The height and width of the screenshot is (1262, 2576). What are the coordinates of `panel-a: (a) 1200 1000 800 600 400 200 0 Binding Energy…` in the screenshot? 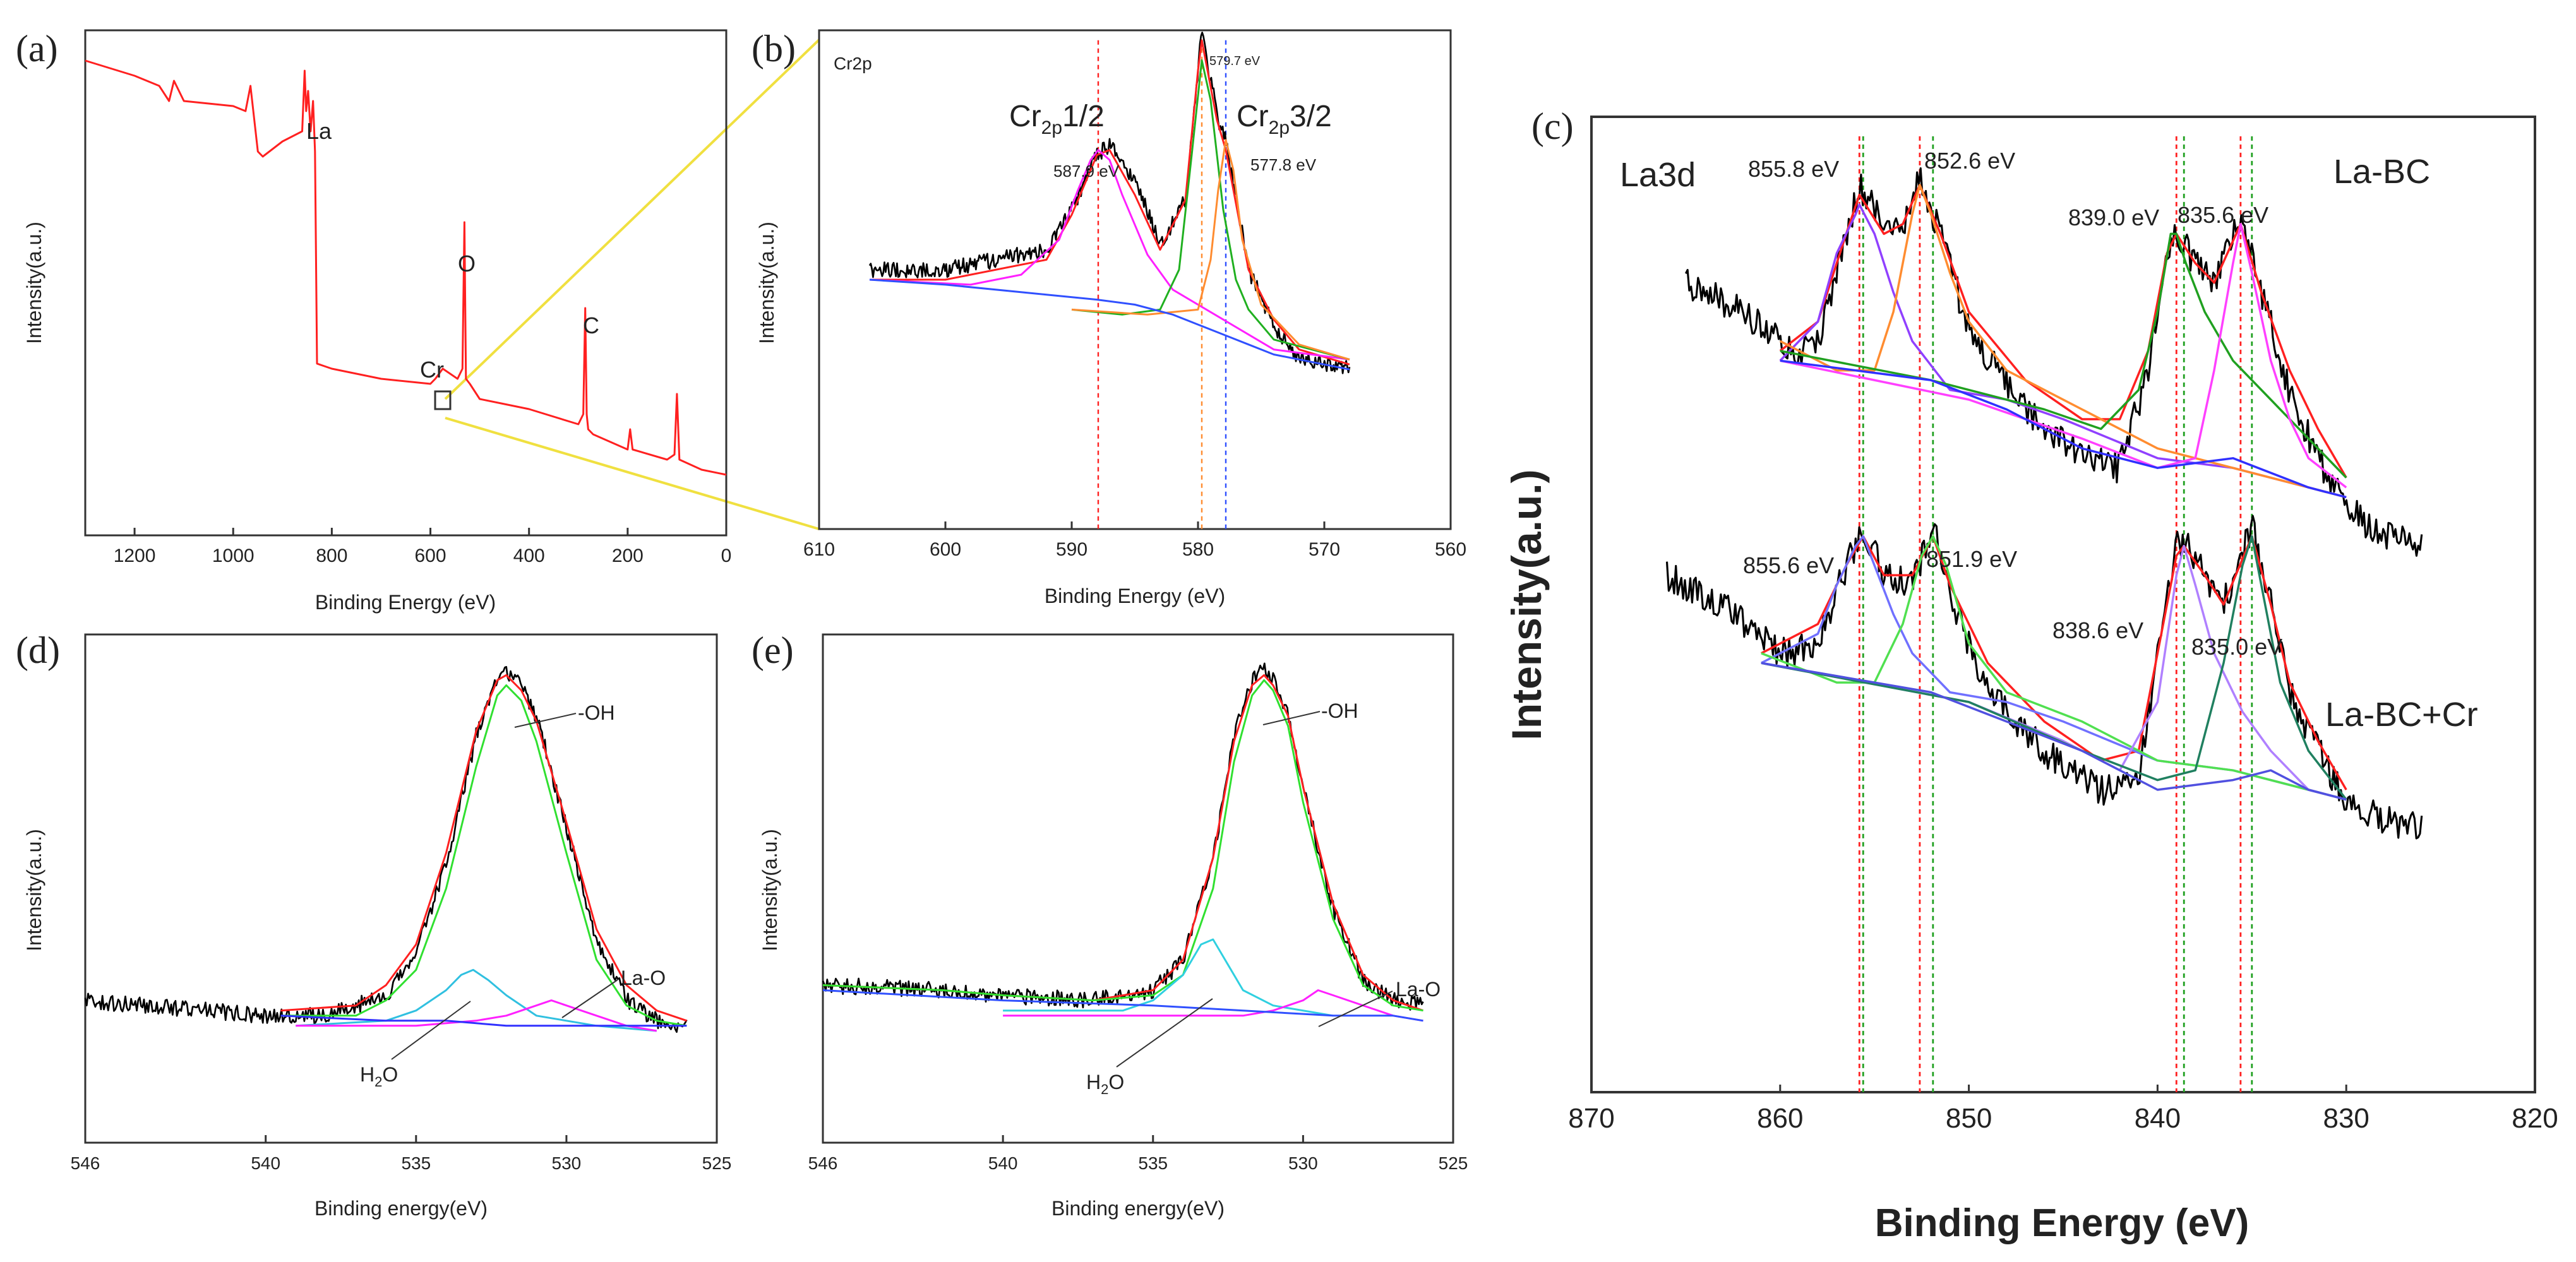 It's located at (373, 321).